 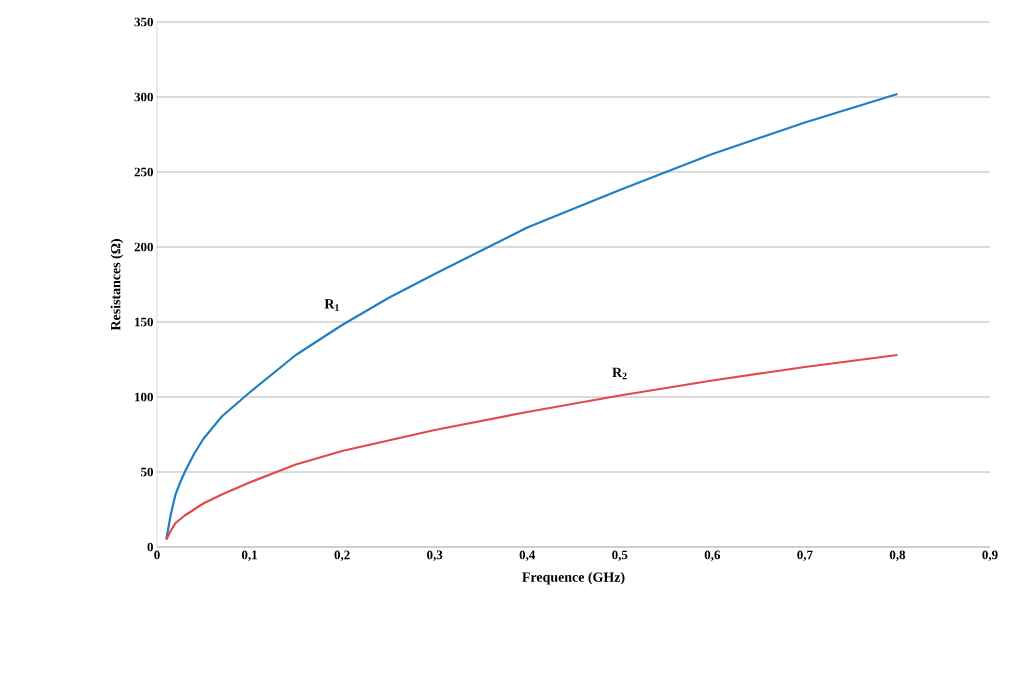 I want to click on x-tick-label: 0,7, so click(x=805, y=556).